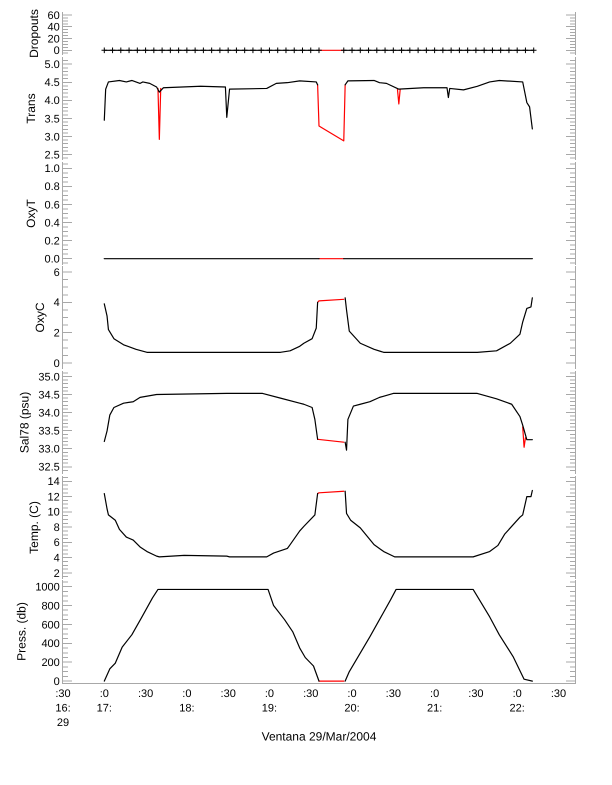  Describe the element at coordinates (50, 663) in the screenshot. I see `y-tick-label: 200` at that location.